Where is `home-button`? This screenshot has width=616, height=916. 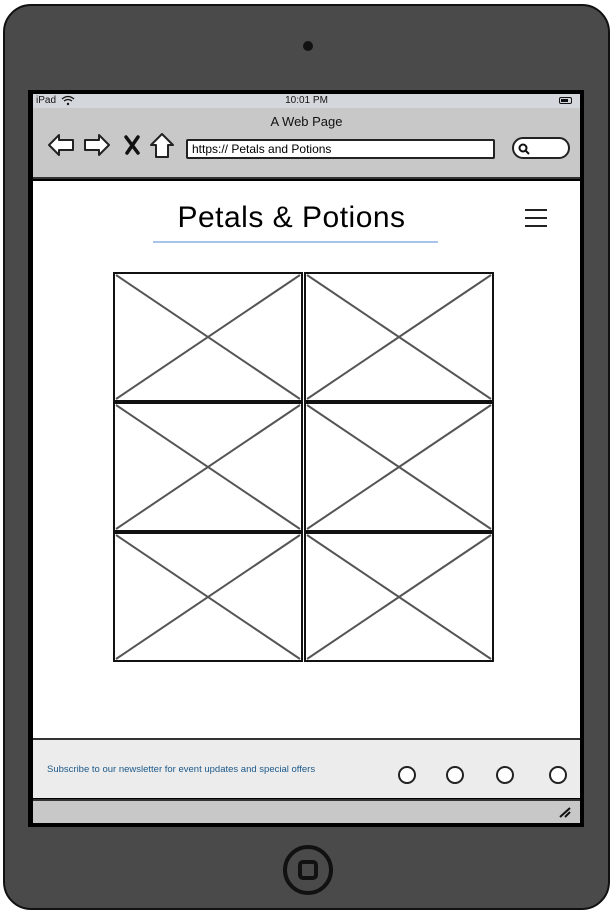
home-button is located at coordinates (308, 870).